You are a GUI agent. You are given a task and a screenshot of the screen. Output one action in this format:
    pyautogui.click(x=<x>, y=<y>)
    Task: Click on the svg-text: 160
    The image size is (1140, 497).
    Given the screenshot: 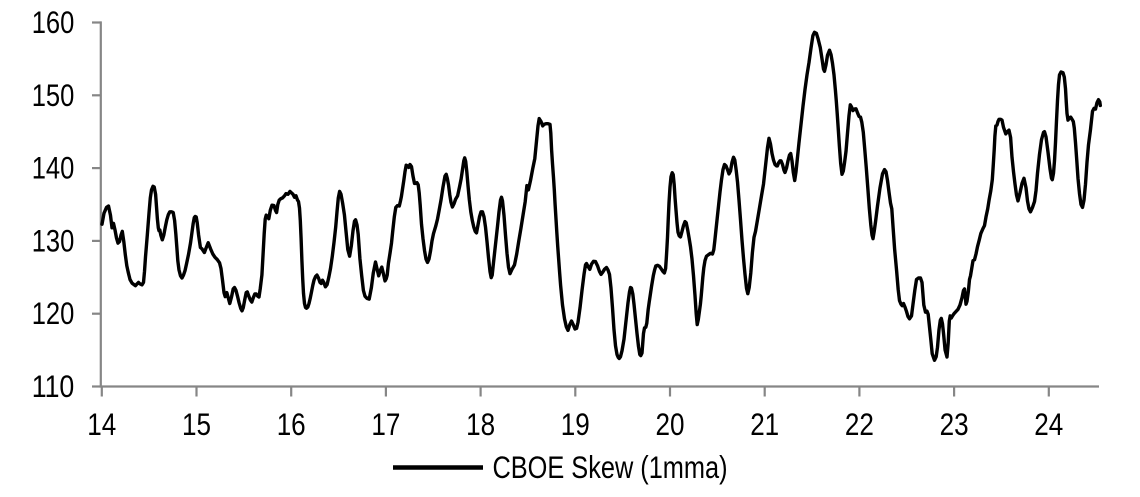 What is the action you would take?
    pyautogui.click(x=53, y=22)
    